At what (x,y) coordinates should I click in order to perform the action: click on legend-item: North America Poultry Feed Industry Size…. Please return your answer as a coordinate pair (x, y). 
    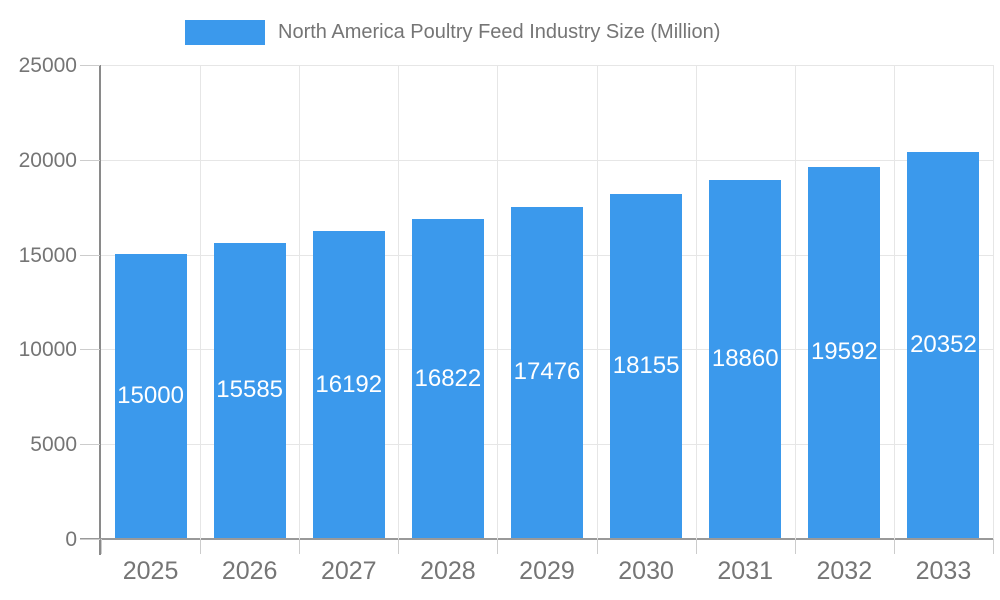
    Looking at the image, I should click on (452, 32).